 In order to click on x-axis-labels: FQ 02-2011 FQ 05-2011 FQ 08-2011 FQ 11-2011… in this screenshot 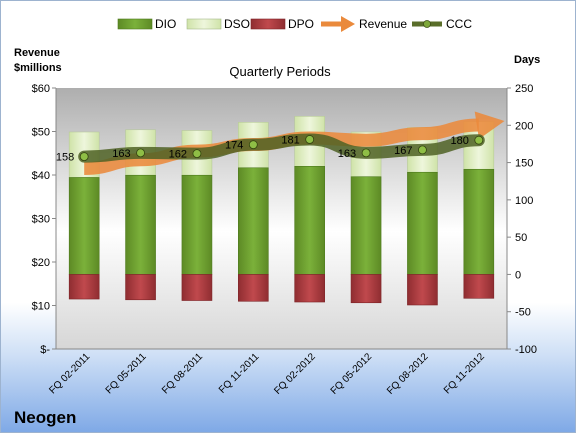, I will do `click(267, 374)`.